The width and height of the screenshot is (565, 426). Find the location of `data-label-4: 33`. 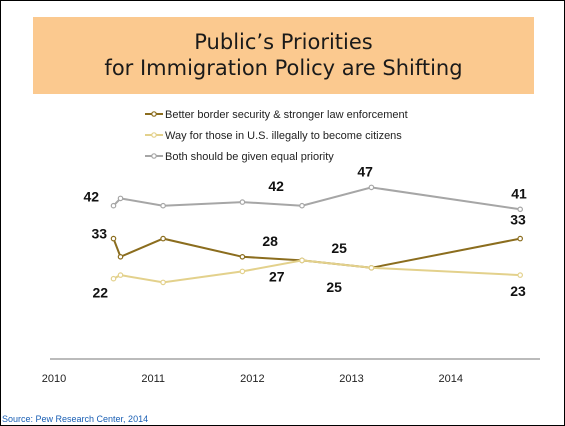

data-label-4: 33 is located at coordinates (100, 234).